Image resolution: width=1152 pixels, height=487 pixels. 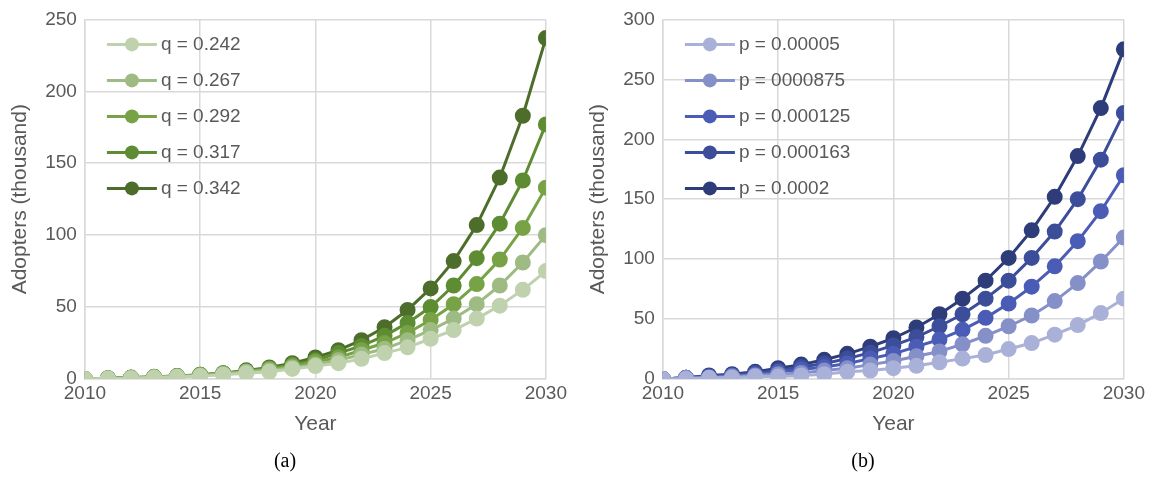 I want to click on legend-label: q = 0.242, so click(x=200, y=43).